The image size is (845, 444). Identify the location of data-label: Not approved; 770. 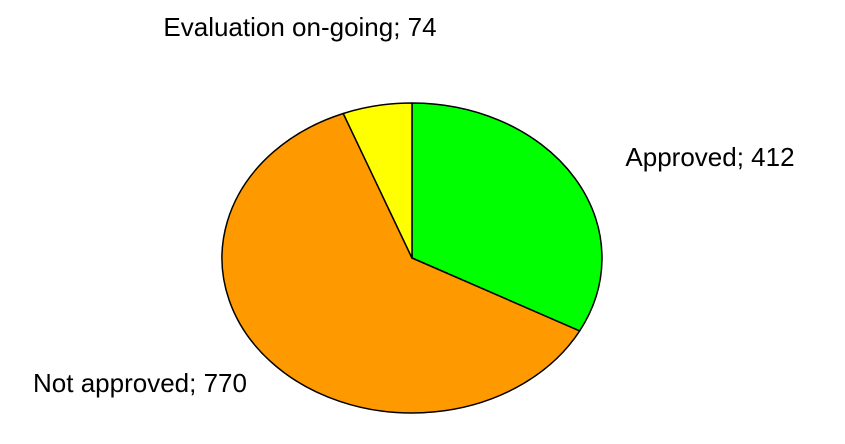
(140, 383).